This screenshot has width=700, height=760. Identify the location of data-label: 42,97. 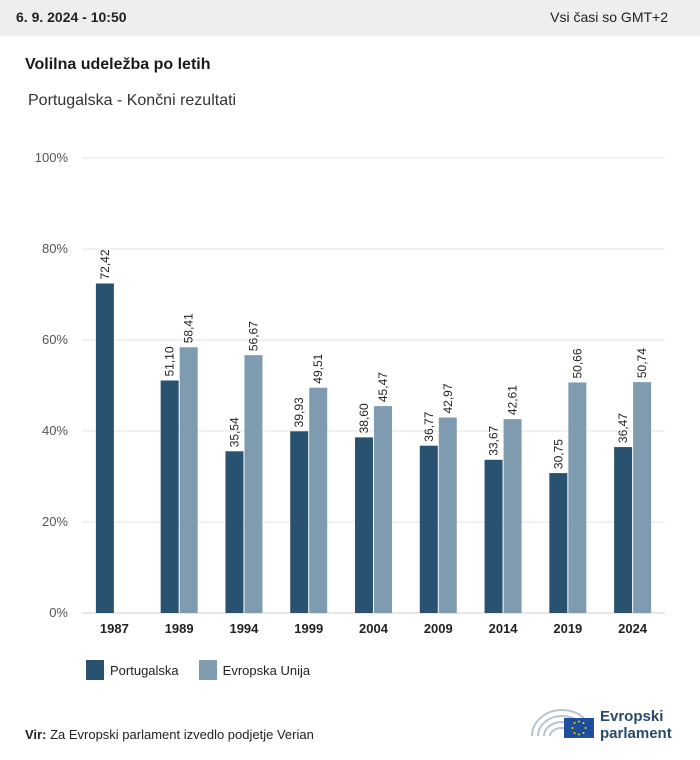
(448, 398).